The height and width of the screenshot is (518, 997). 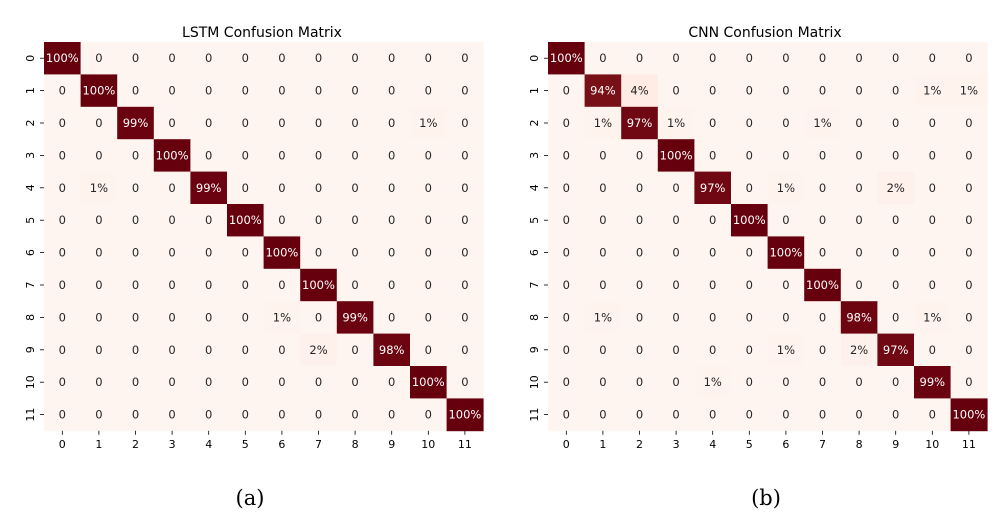 I want to click on lstm-cell-label-9-10: 0, so click(x=428, y=350).